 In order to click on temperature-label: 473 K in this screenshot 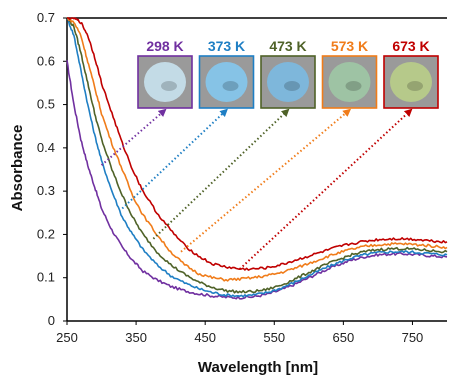, I will do `click(287, 46)`.